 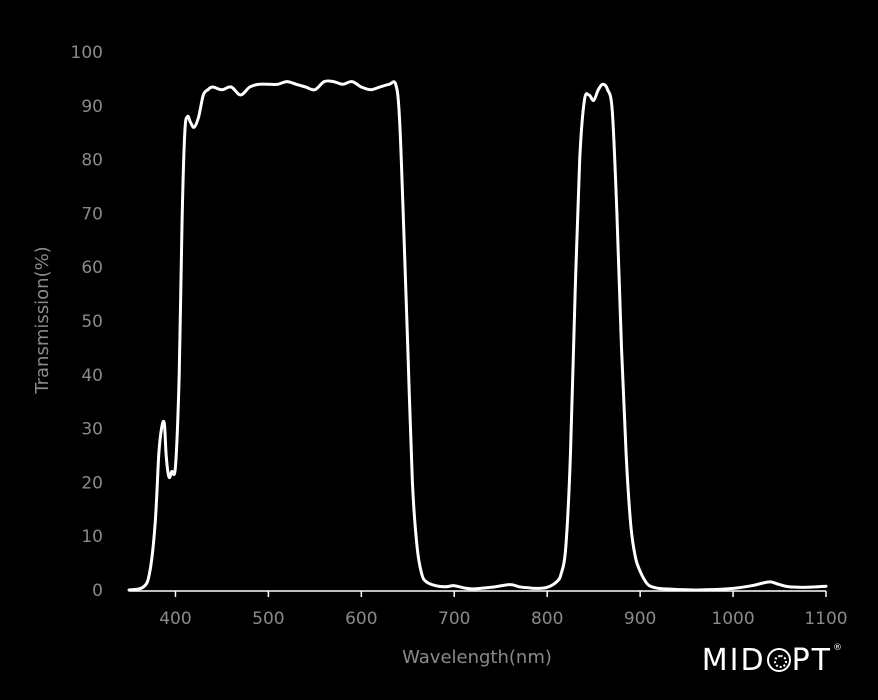 I want to click on x-tick-label: 800, so click(x=547, y=619).